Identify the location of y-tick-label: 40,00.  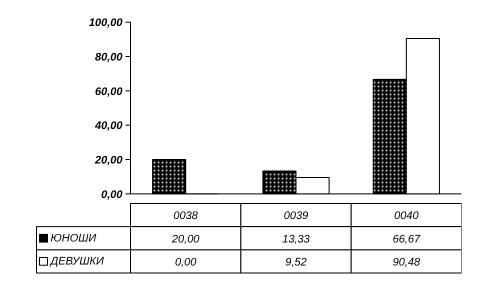
(109, 126).